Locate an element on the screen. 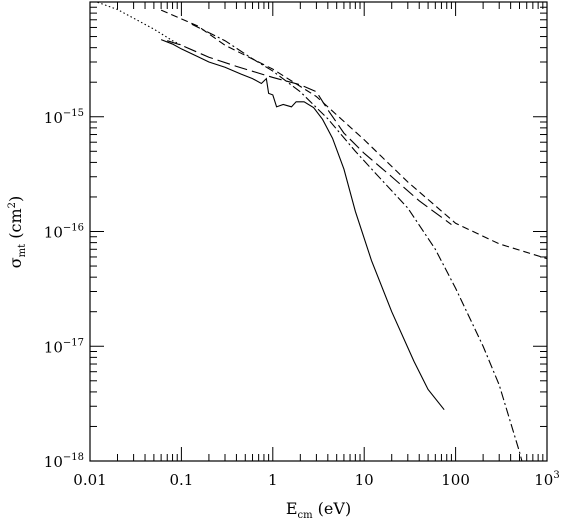 Image resolution: width=567 pixels, height=522 pixels. y-tick-label: 10−16 is located at coordinates (64, 232).